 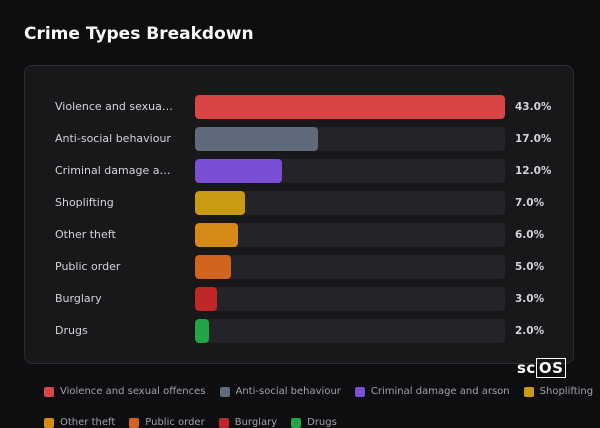 I want to click on legend-label: Other theft, so click(x=88, y=422).